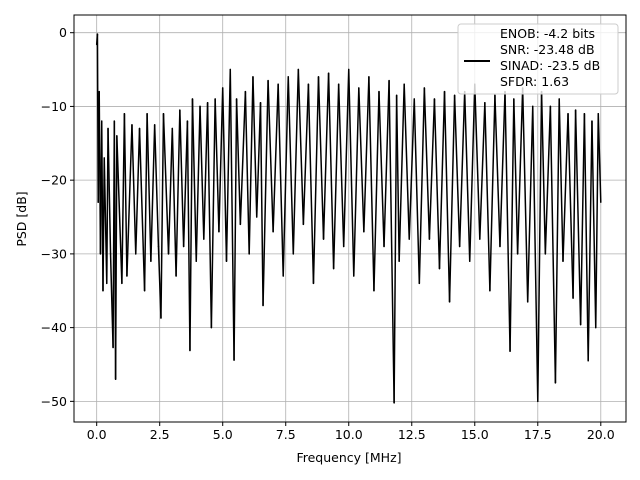 The height and width of the screenshot is (480, 640). I want to click on y-axis-label: PSD [dB], so click(21, 218).